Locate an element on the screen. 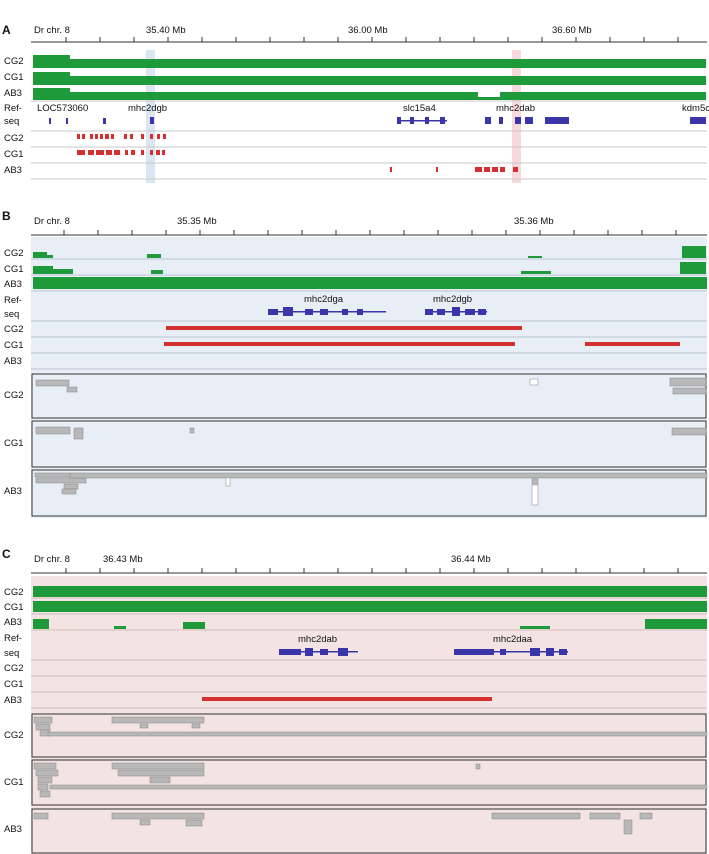  panel-a-tick-label: 36.00 Mb is located at coordinates (368, 30).